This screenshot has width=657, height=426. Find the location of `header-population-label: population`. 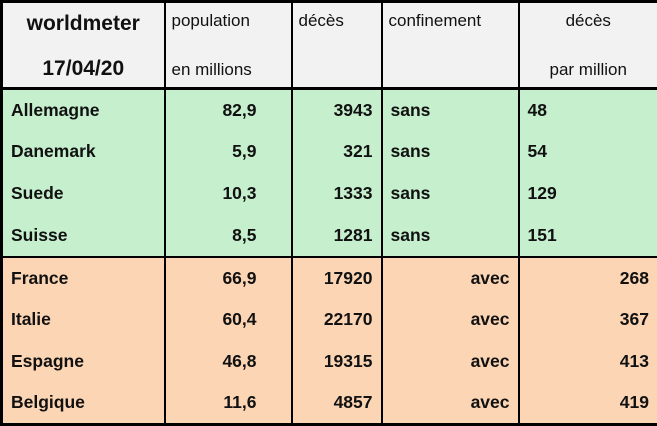

header-population-label: population is located at coordinates (210, 20).